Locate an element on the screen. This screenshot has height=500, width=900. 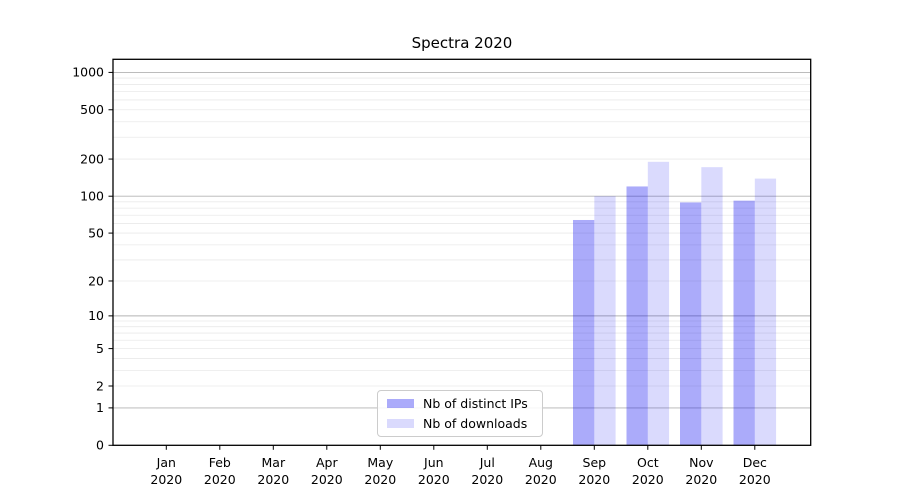
y-tick-label: 50 is located at coordinates (96, 232).